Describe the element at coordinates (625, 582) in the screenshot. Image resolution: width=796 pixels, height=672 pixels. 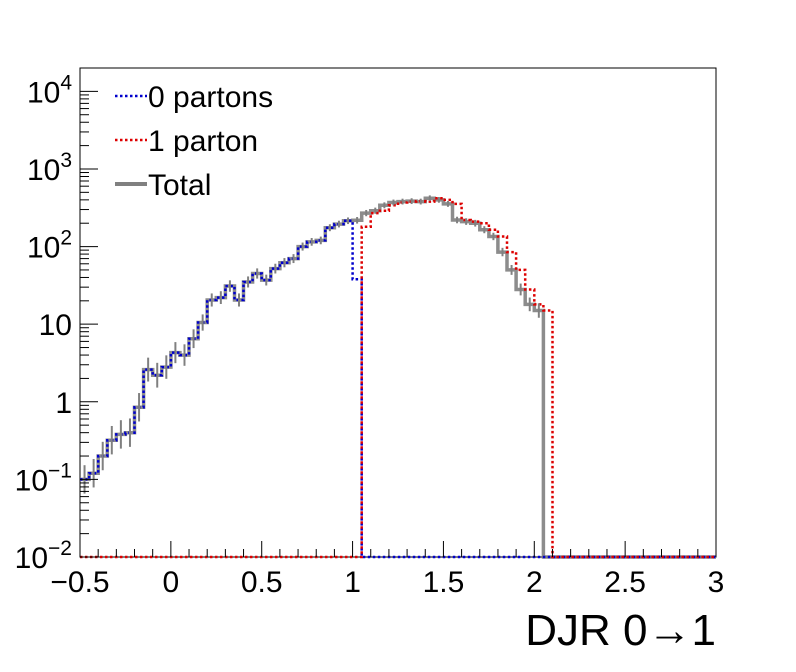
I see `x-tick-label: 2.5` at that location.